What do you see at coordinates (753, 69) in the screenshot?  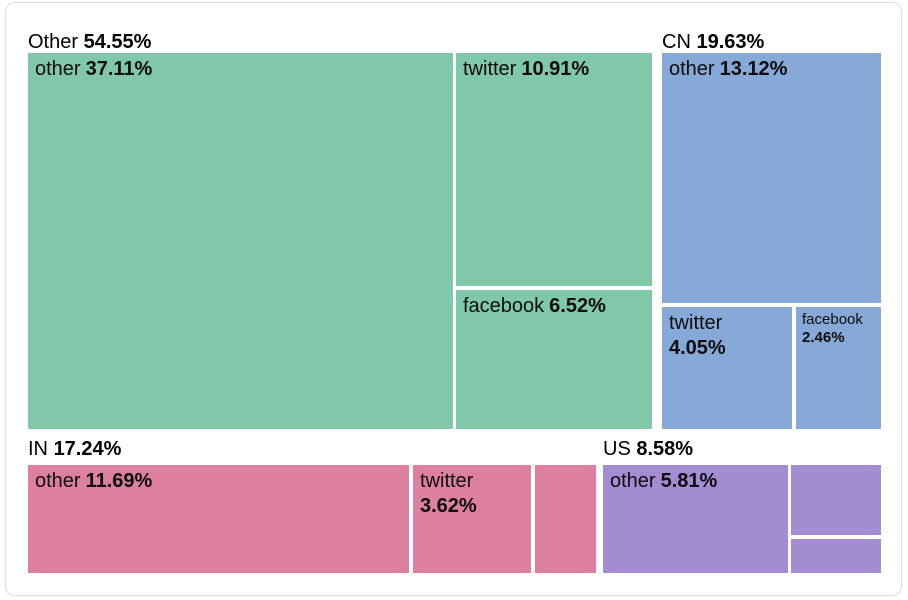 I see `tile-share: 13.12%` at bounding box center [753, 69].